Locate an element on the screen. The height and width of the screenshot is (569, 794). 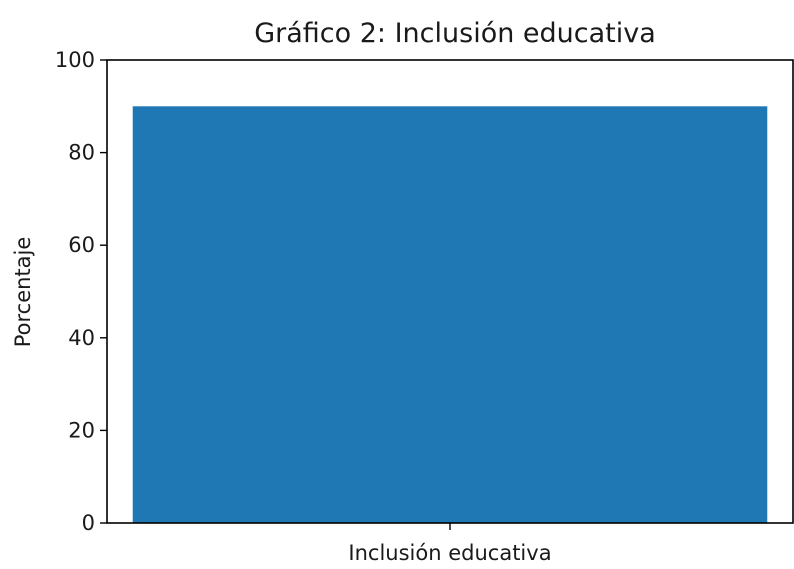
y-tick-label: 0 is located at coordinates (88, 523).